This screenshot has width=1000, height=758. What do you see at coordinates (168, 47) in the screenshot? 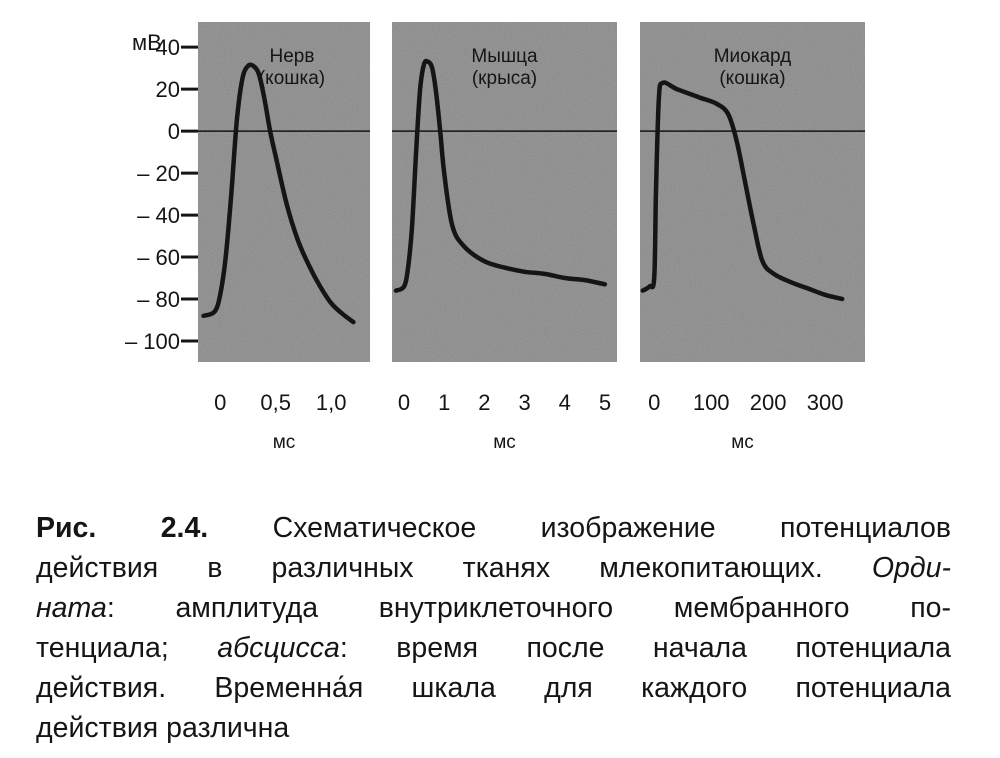
I see `y-tick-label: 40` at bounding box center [168, 47].